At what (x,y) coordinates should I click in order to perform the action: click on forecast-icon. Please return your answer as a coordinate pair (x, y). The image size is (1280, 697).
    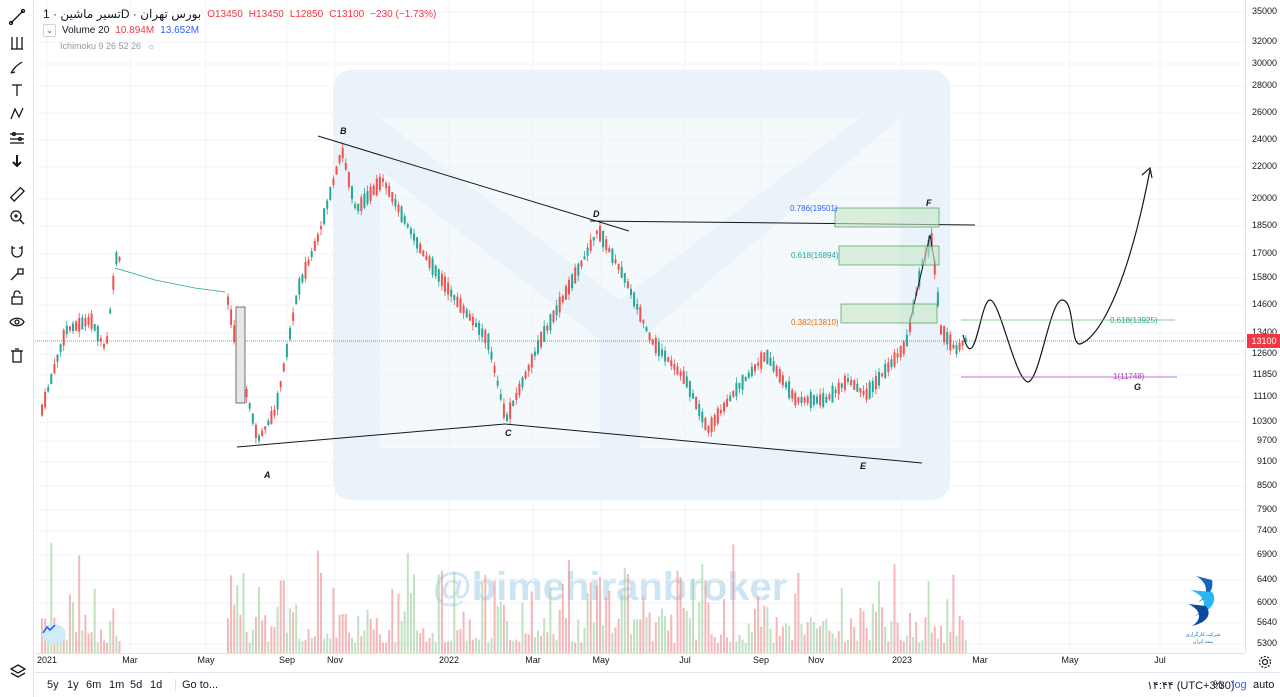
    Looking at the image, I should click on (17, 138).